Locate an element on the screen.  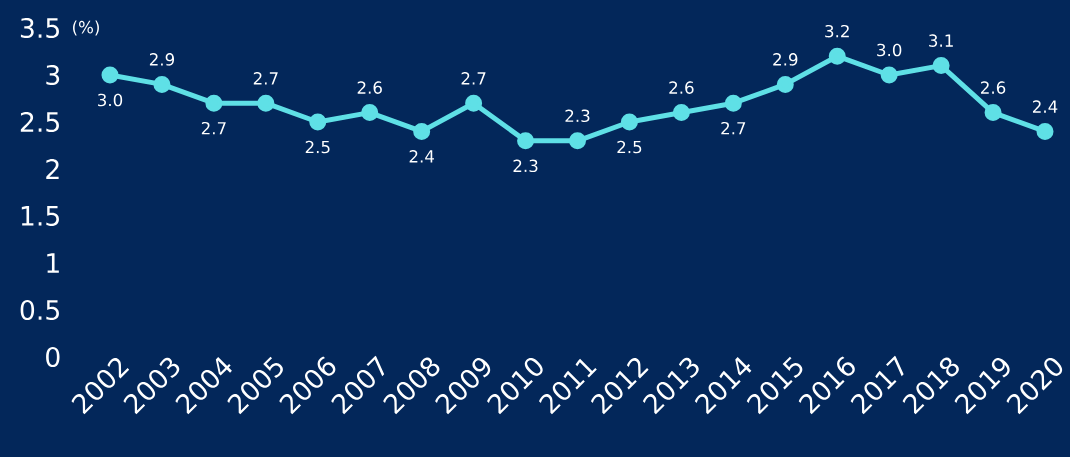
y-tick-label: 0.5 is located at coordinates (39, 310).